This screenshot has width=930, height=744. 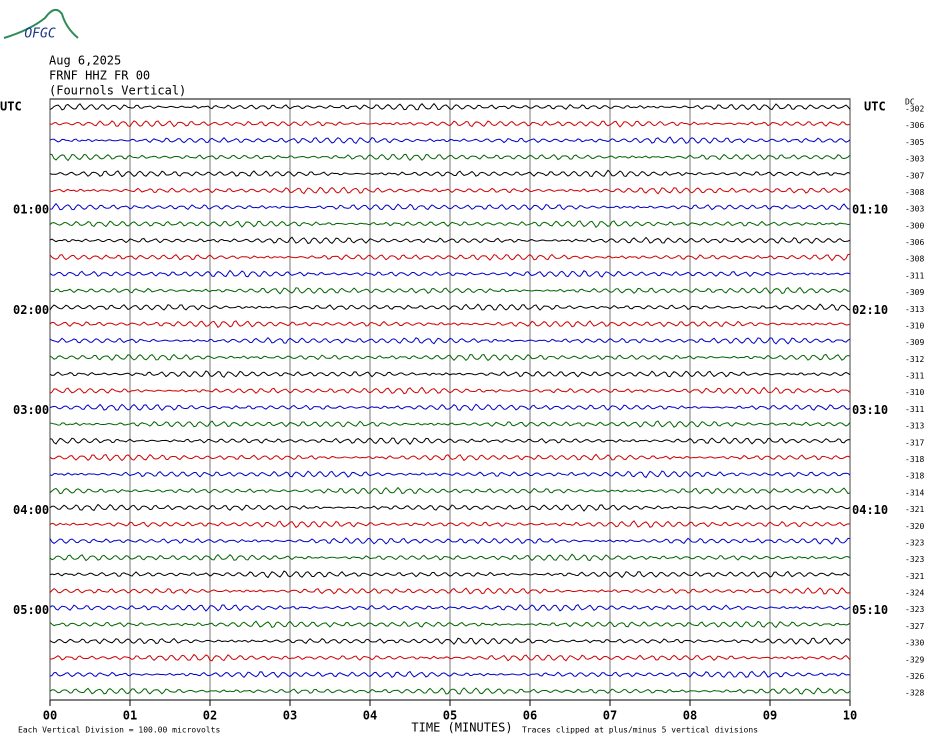 What do you see at coordinates (50, 716) in the screenshot?
I see `x-tick-label: 00` at bounding box center [50, 716].